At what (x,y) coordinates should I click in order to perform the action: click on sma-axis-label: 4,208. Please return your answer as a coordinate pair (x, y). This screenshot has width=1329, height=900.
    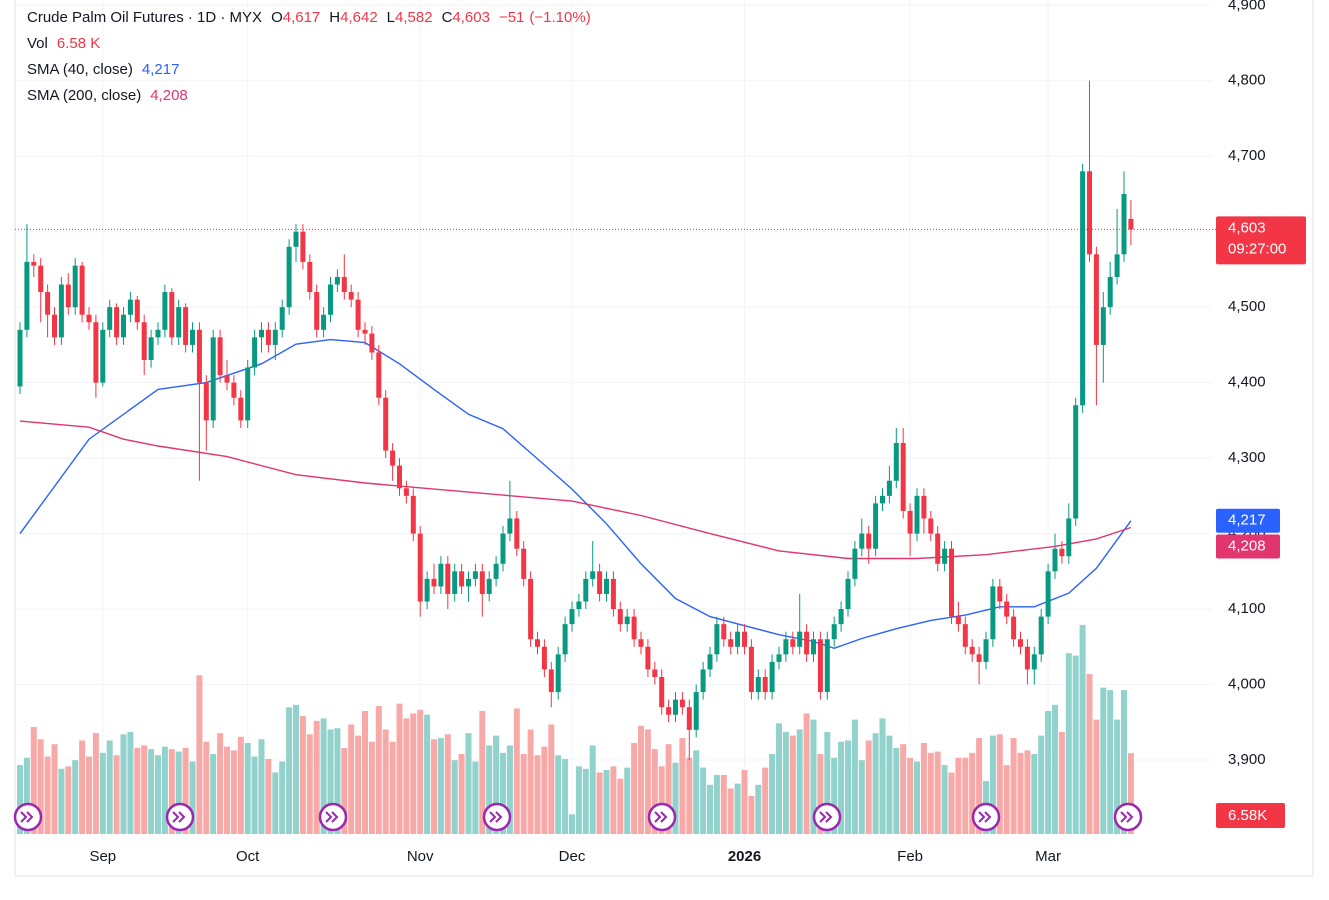
    Looking at the image, I should click on (1247, 546).